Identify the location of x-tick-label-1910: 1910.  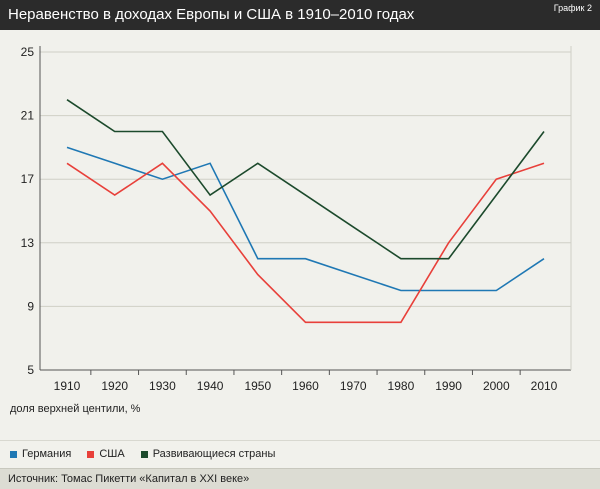
(67, 386).